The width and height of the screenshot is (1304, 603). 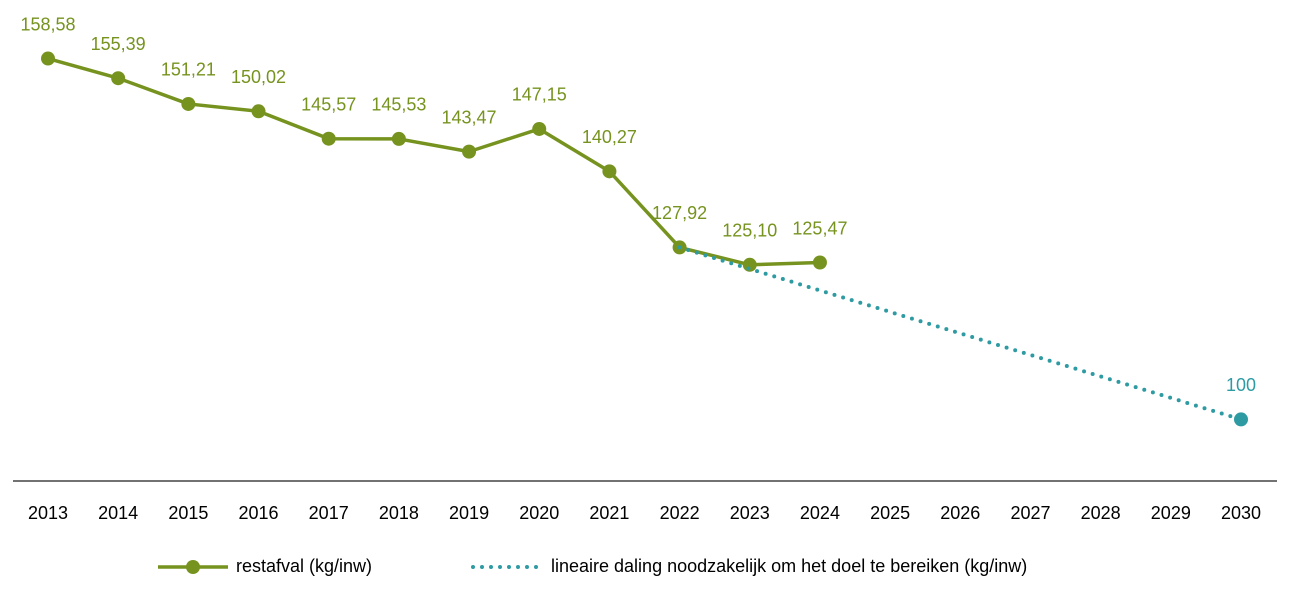 I want to click on x-tick-label: 2030, so click(x=1241, y=513).